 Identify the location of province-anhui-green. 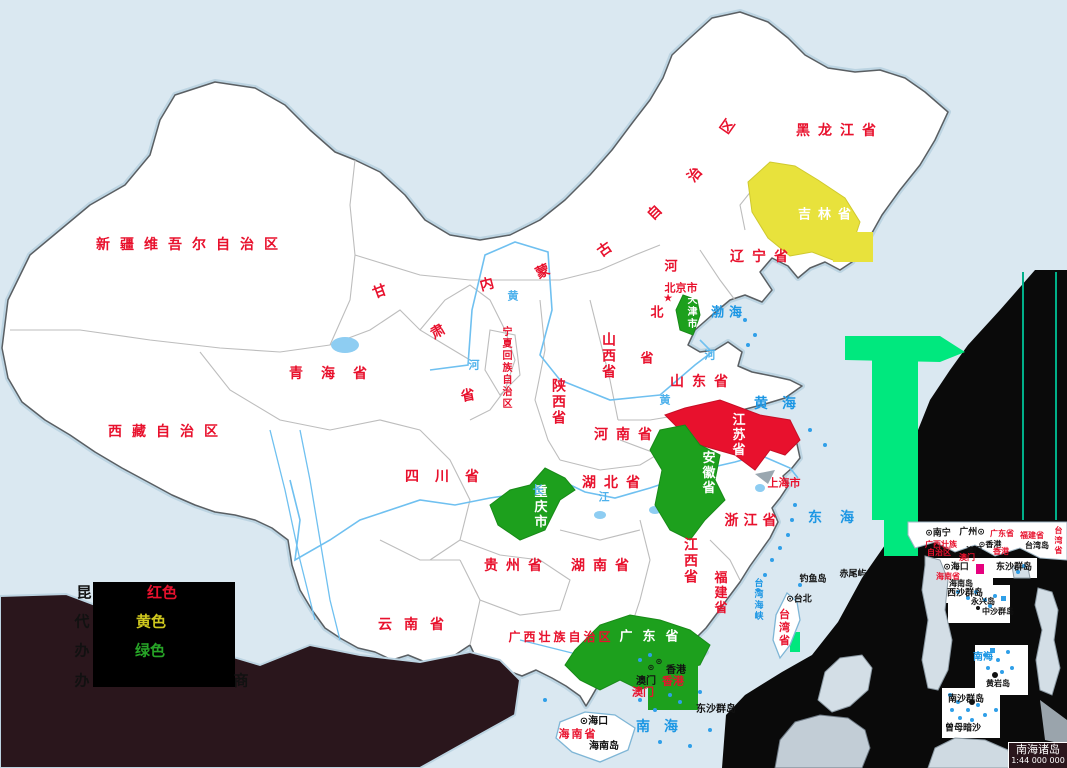
(687, 482).